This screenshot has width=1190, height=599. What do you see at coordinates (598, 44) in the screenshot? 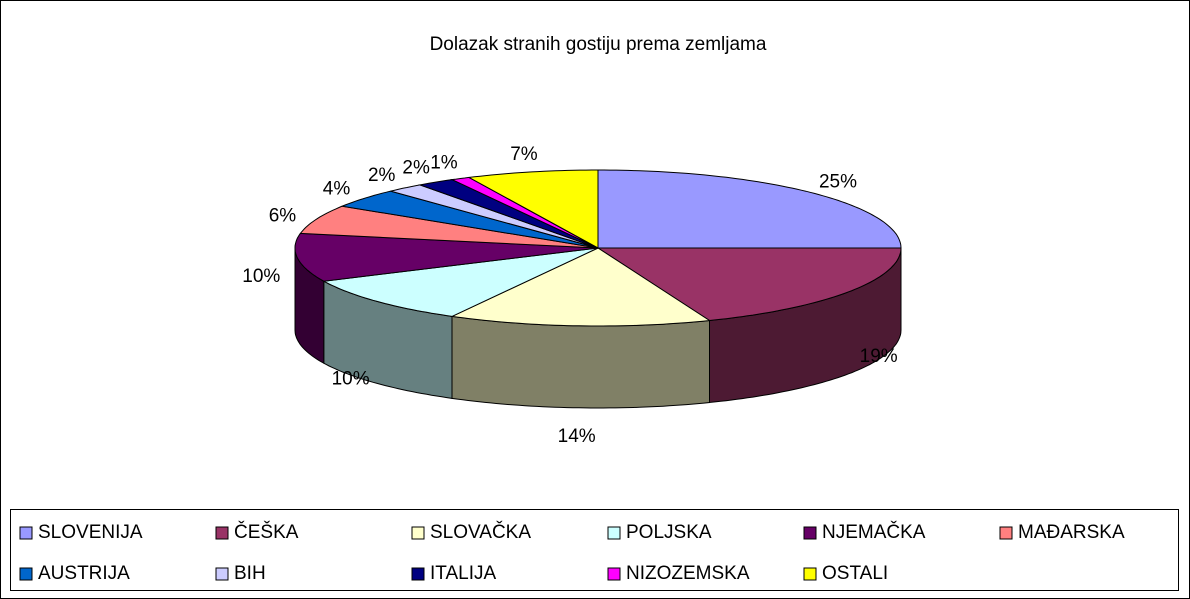
I see `chart-title: Dolazak stranih gostiju prema zemljama` at bounding box center [598, 44].